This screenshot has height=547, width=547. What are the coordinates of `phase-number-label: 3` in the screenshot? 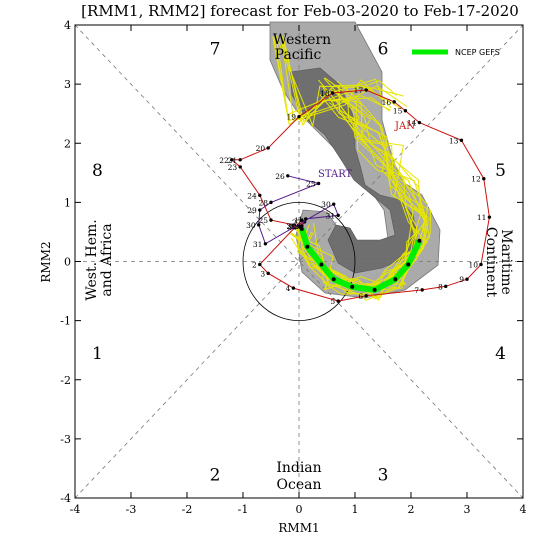 It's located at (383, 475).